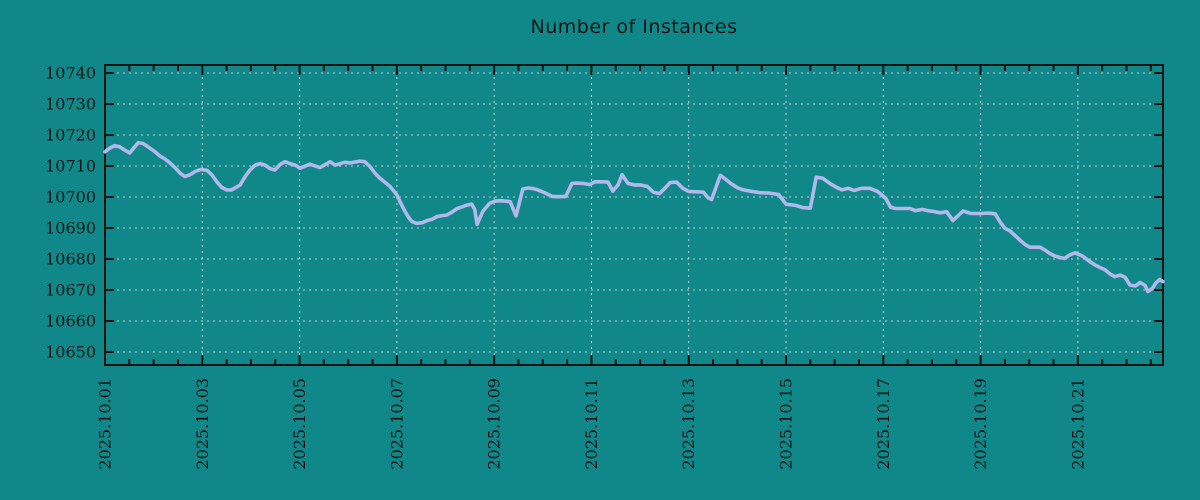 The width and height of the screenshot is (1200, 500). Describe the element at coordinates (70, 290) in the screenshot. I see `y-tick-label: 10670` at that location.